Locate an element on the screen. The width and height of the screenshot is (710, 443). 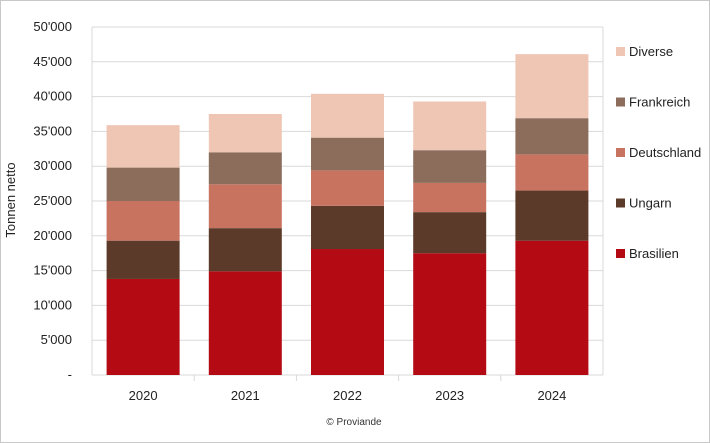
bar-brasilien-2020 is located at coordinates (143, 326).